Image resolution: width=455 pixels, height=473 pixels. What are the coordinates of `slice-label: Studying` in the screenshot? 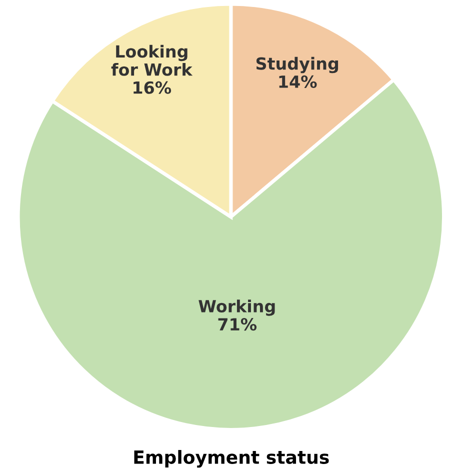 It's located at (297, 65).